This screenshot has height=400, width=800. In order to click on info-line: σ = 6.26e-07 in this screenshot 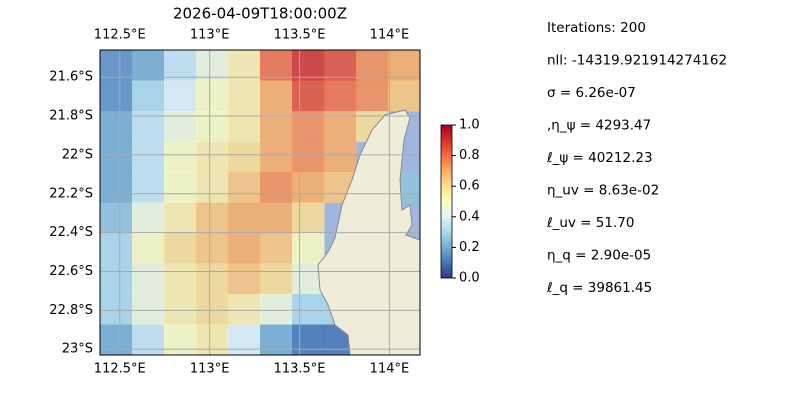, I will do `click(591, 93)`.